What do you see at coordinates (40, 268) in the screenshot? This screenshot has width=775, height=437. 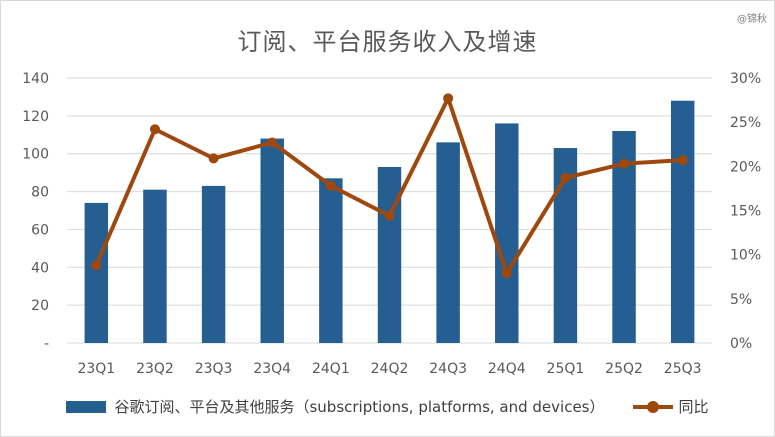 I see `y-left-tick-label: 40` at bounding box center [40, 268].